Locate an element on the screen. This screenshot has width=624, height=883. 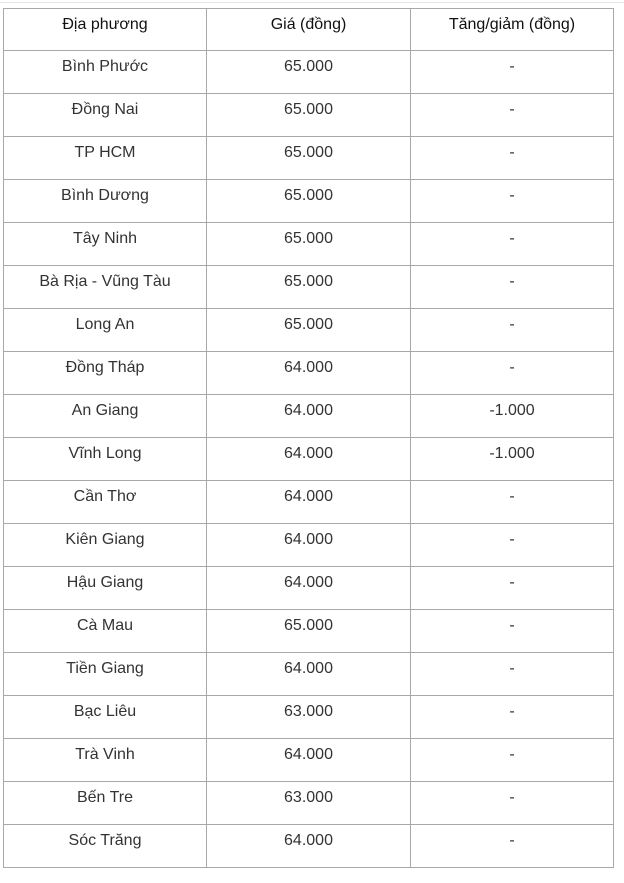
table-row: Vĩnh Long 64.000 -1.000 is located at coordinates (308, 459).